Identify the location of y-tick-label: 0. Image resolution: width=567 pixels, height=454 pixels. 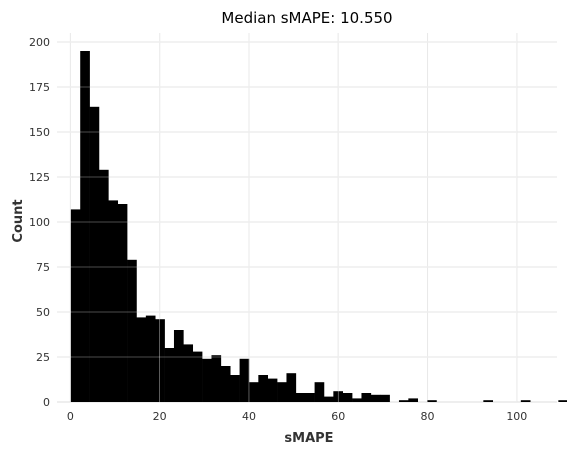
(46, 402).